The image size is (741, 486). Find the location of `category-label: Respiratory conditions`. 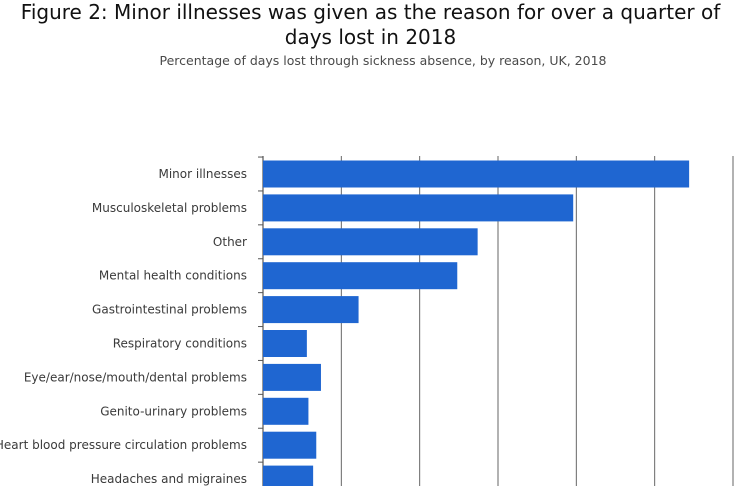

category-label: Respiratory conditions is located at coordinates (180, 344).